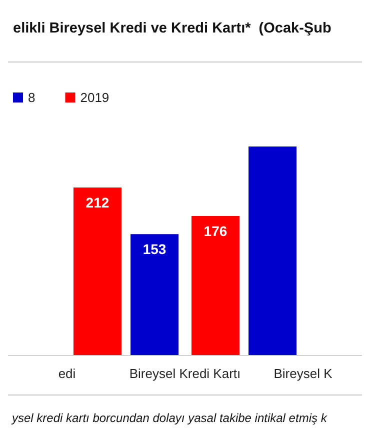 This screenshot has height=445, width=370. Describe the element at coordinates (67, 373) in the screenshot. I see `x-tick-label: edi` at that location.